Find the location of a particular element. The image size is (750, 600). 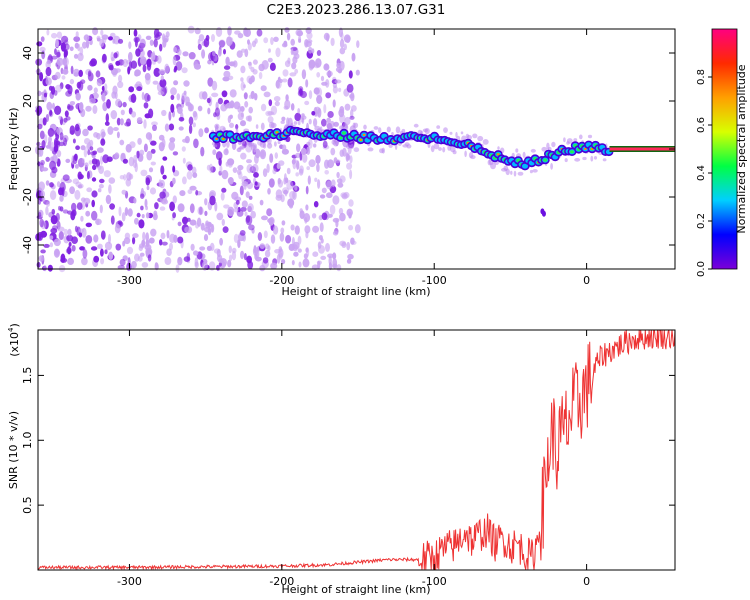

colorbar-label: Normalized spectral amplitude is located at coordinates (741, 148).